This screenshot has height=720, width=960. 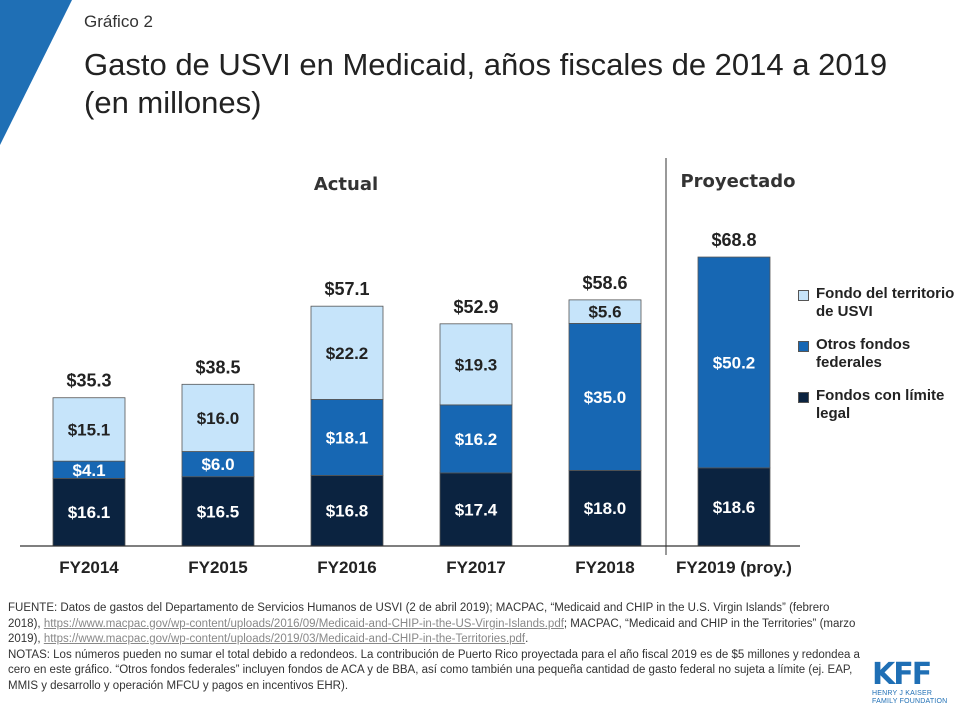 I want to click on data-label-fy2017-2: $19.3, so click(x=476, y=364).